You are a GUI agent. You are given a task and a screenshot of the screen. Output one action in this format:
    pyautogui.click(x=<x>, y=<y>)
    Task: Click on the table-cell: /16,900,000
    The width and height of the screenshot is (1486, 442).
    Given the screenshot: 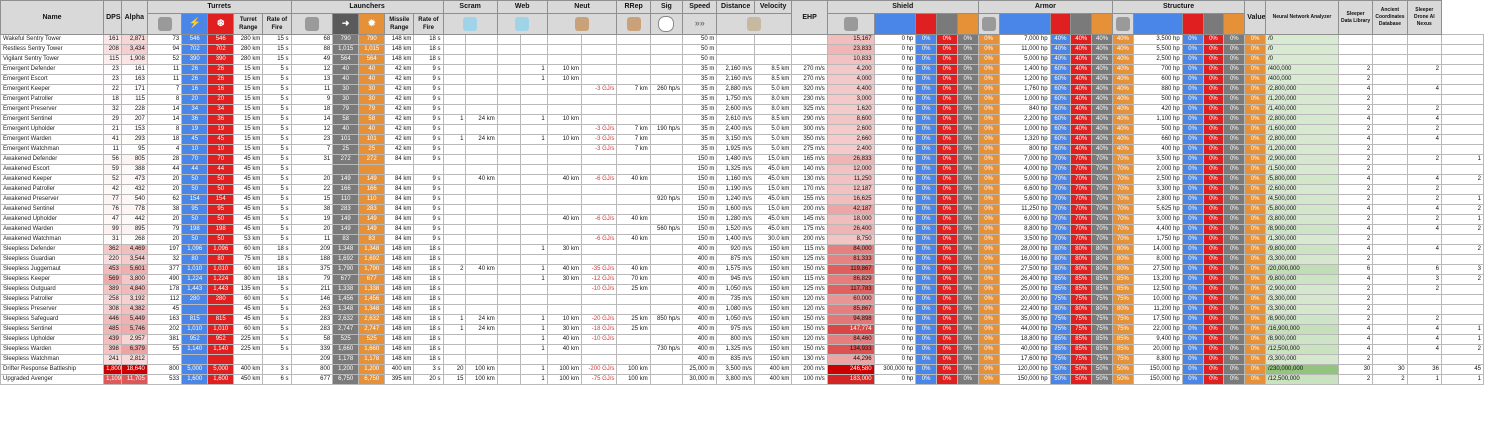 What is the action you would take?
    pyautogui.click(x=1302, y=329)
    